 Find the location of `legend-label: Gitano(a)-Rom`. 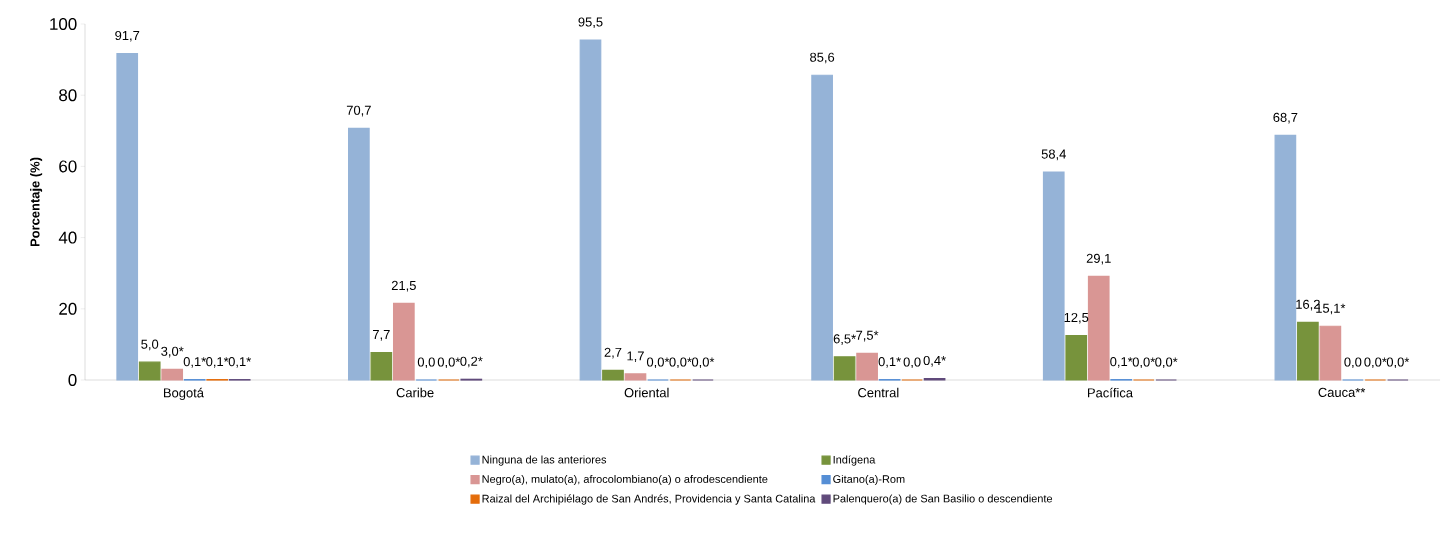

legend-label: Gitano(a)-Rom is located at coordinates (869, 480).